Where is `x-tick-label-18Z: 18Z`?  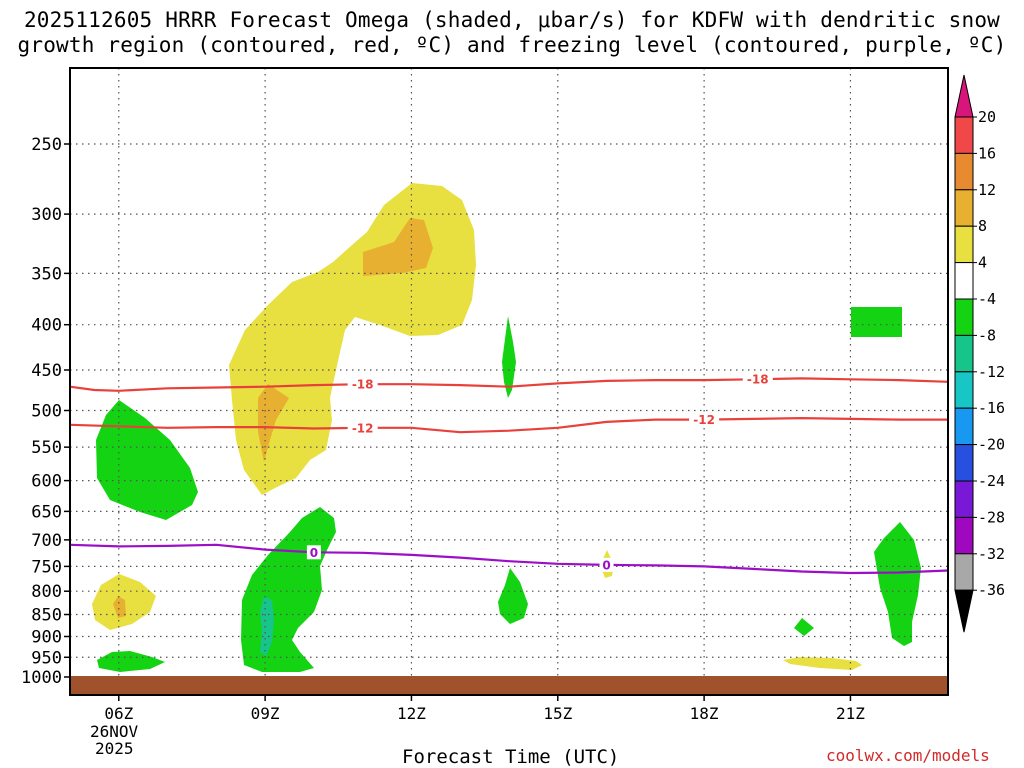 x-tick-label-18Z: 18Z is located at coordinates (704, 713).